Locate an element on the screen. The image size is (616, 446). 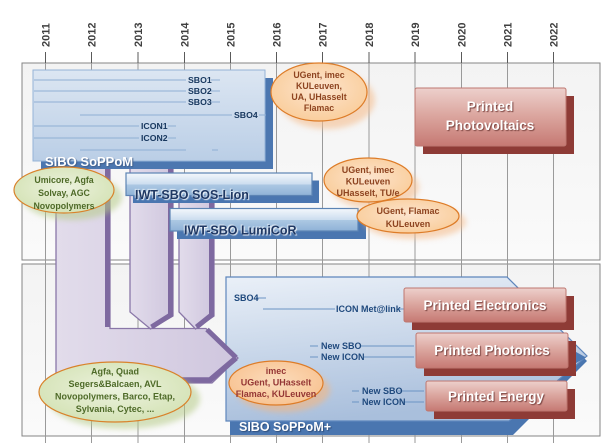
svg-text: Flamac is located at coordinates (319, 108).